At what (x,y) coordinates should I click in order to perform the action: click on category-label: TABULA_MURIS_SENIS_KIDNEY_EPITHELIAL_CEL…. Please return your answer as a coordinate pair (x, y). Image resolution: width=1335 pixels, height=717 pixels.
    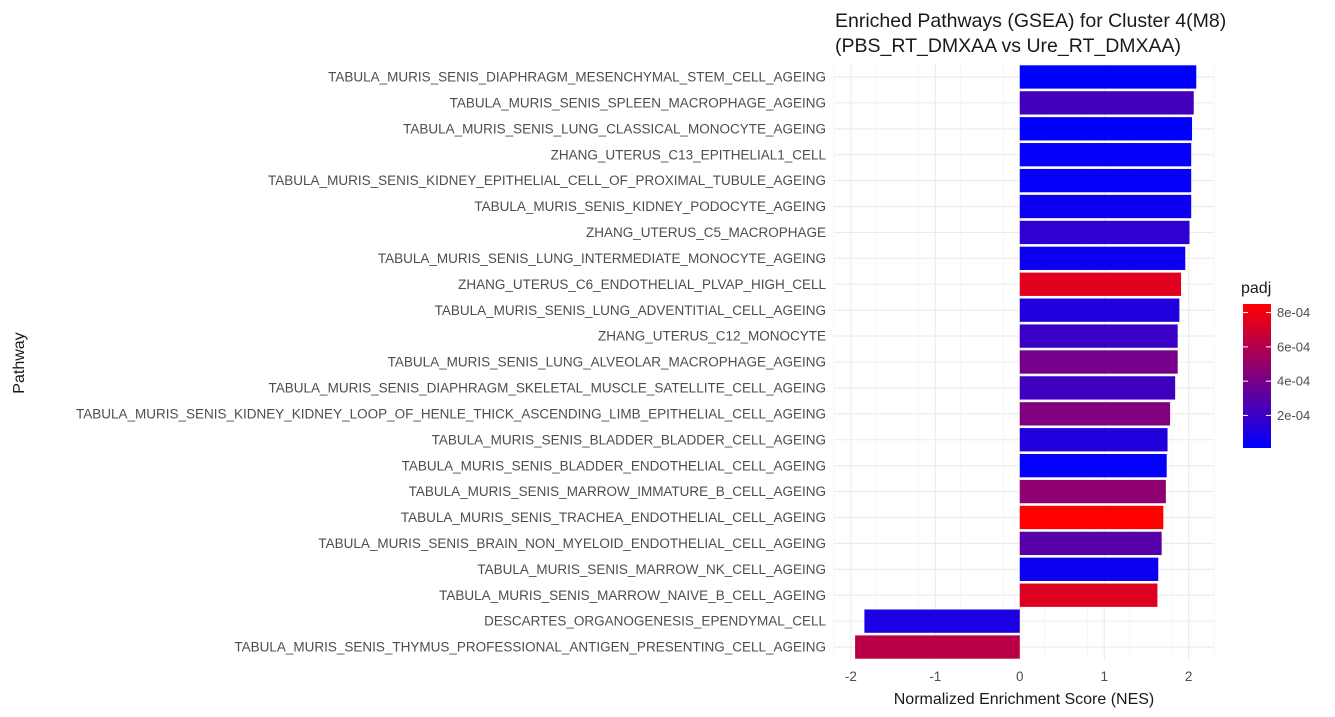
    Looking at the image, I should click on (547, 180).